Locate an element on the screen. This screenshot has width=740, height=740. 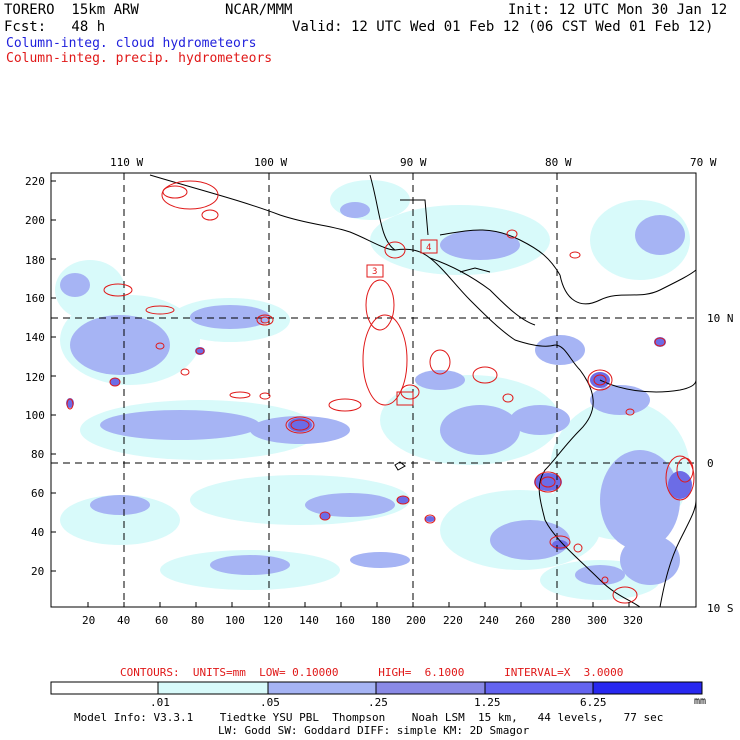
box-label-4: 4 is located at coordinates (428, 248).